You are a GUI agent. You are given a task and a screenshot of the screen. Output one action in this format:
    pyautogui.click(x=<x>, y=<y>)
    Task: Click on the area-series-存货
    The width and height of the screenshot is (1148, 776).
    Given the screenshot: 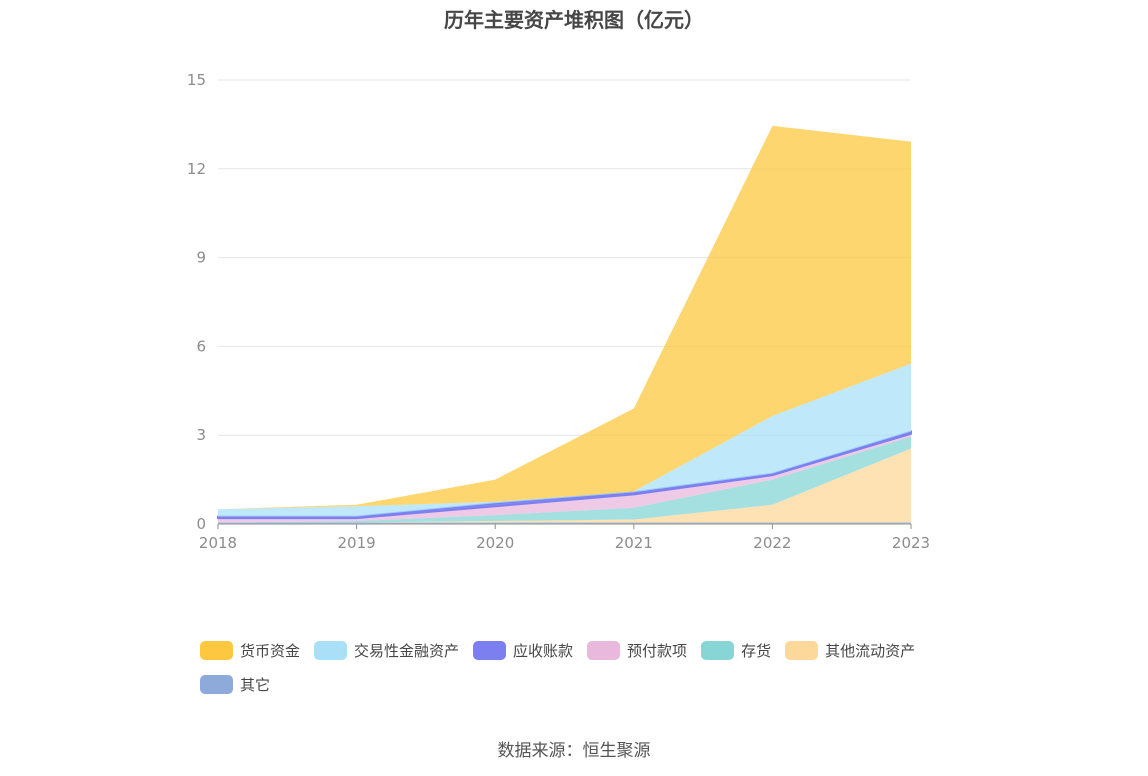 What is the action you would take?
    pyautogui.click(x=564, y=479)
    